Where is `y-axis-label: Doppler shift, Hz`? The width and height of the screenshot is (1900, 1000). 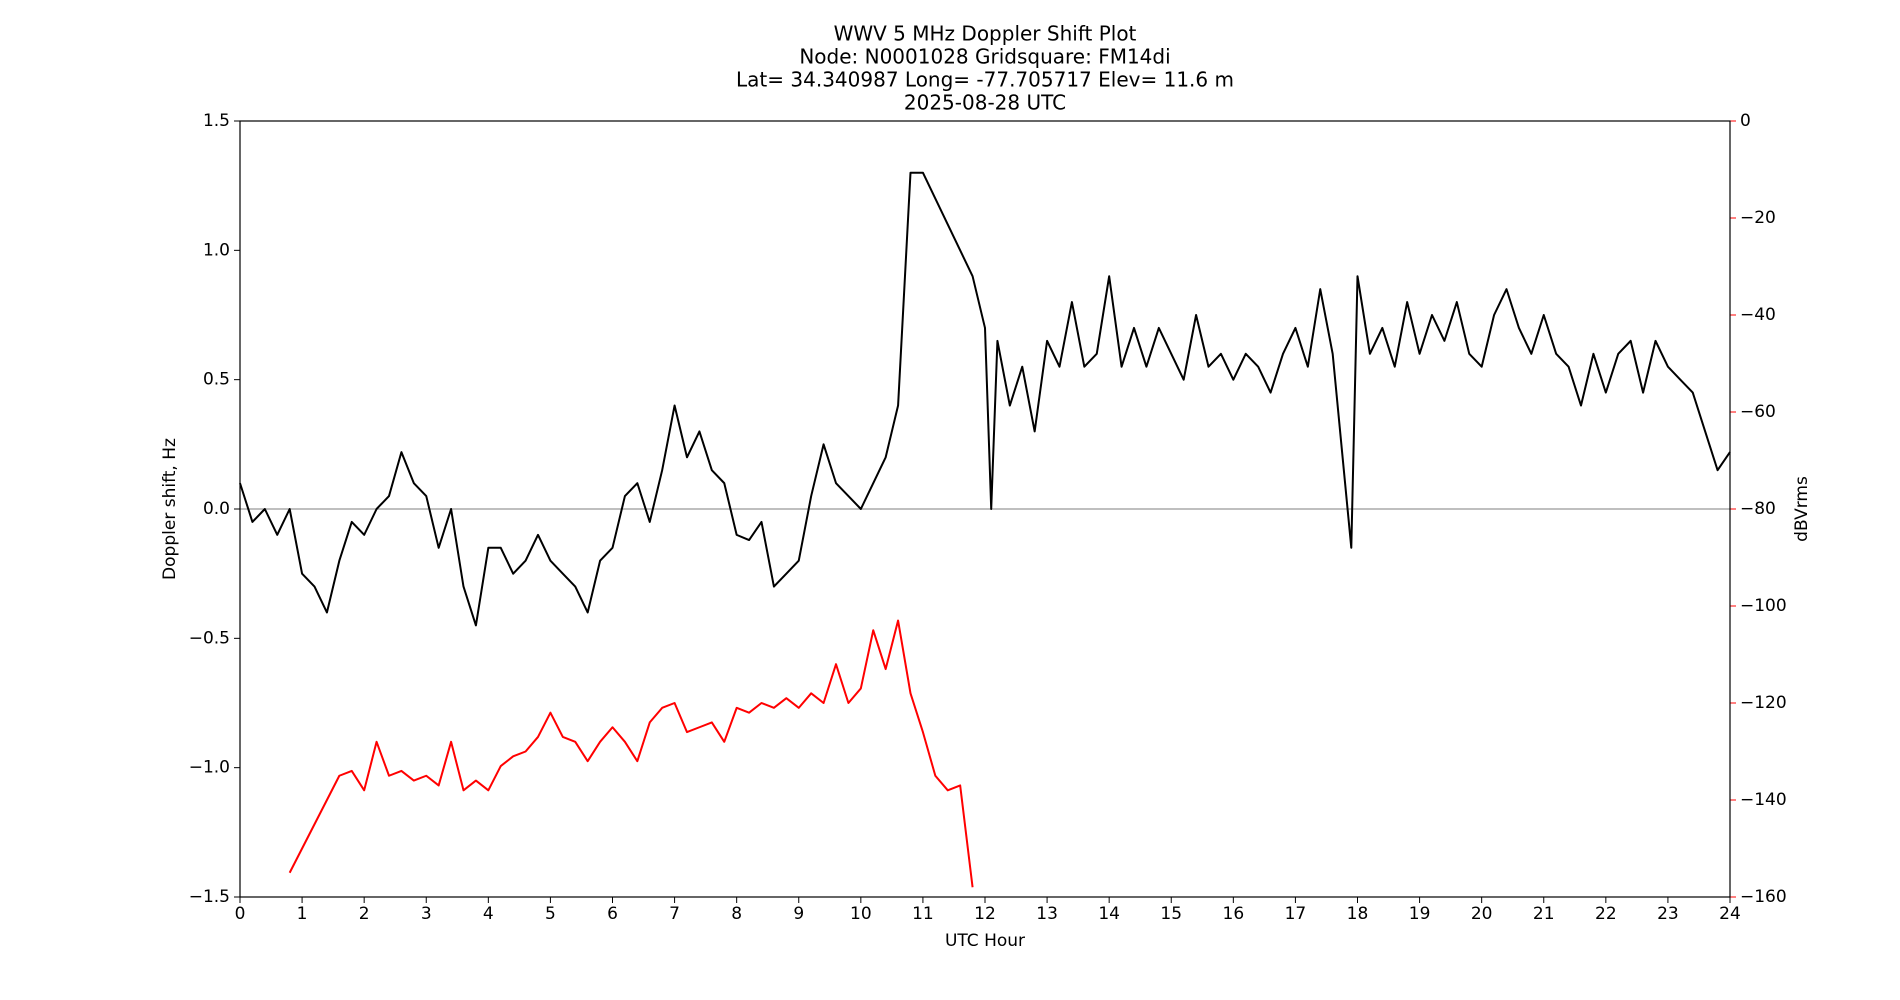 y-axis-label: Doppler shift, Hz is located at coordinates (170, 509).